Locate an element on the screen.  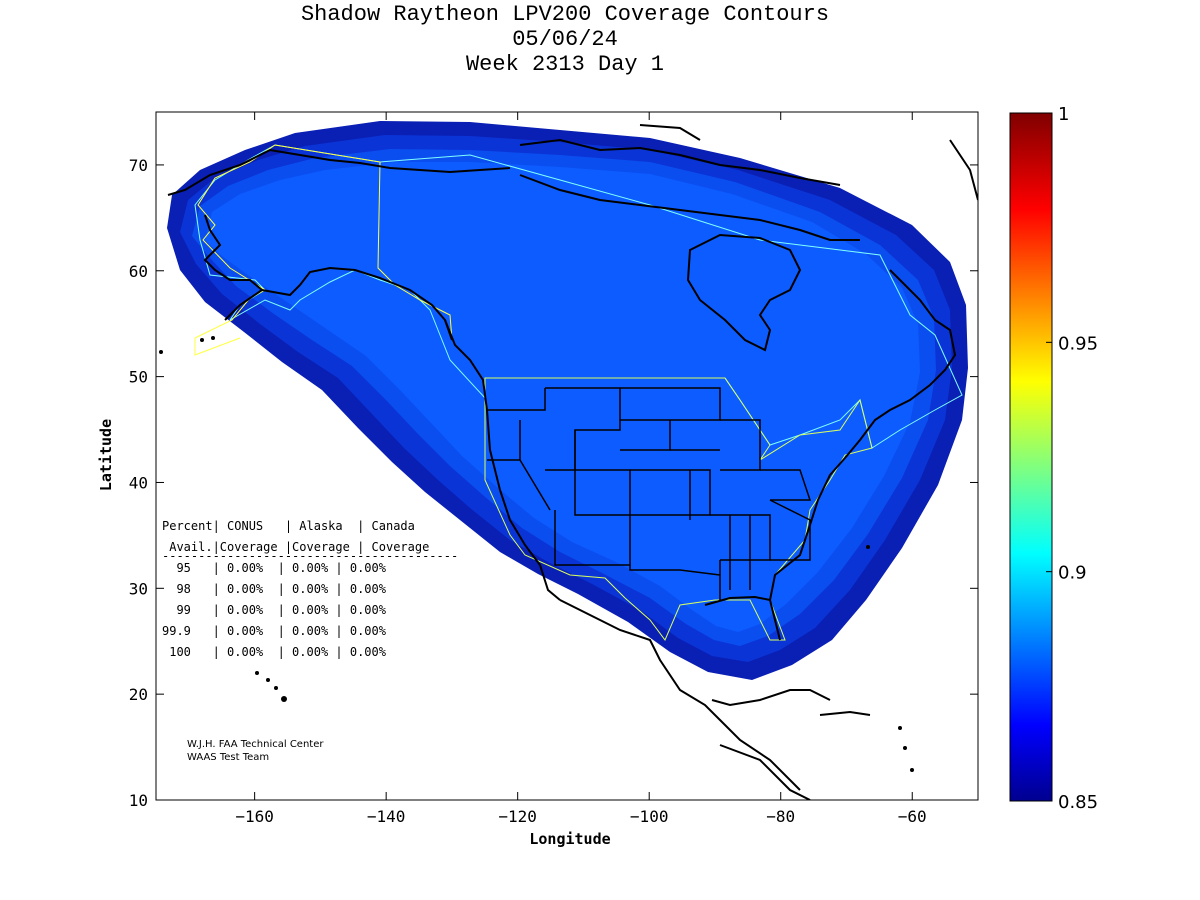
y-axis-title: Latitude is located at coordinates (106, 455).